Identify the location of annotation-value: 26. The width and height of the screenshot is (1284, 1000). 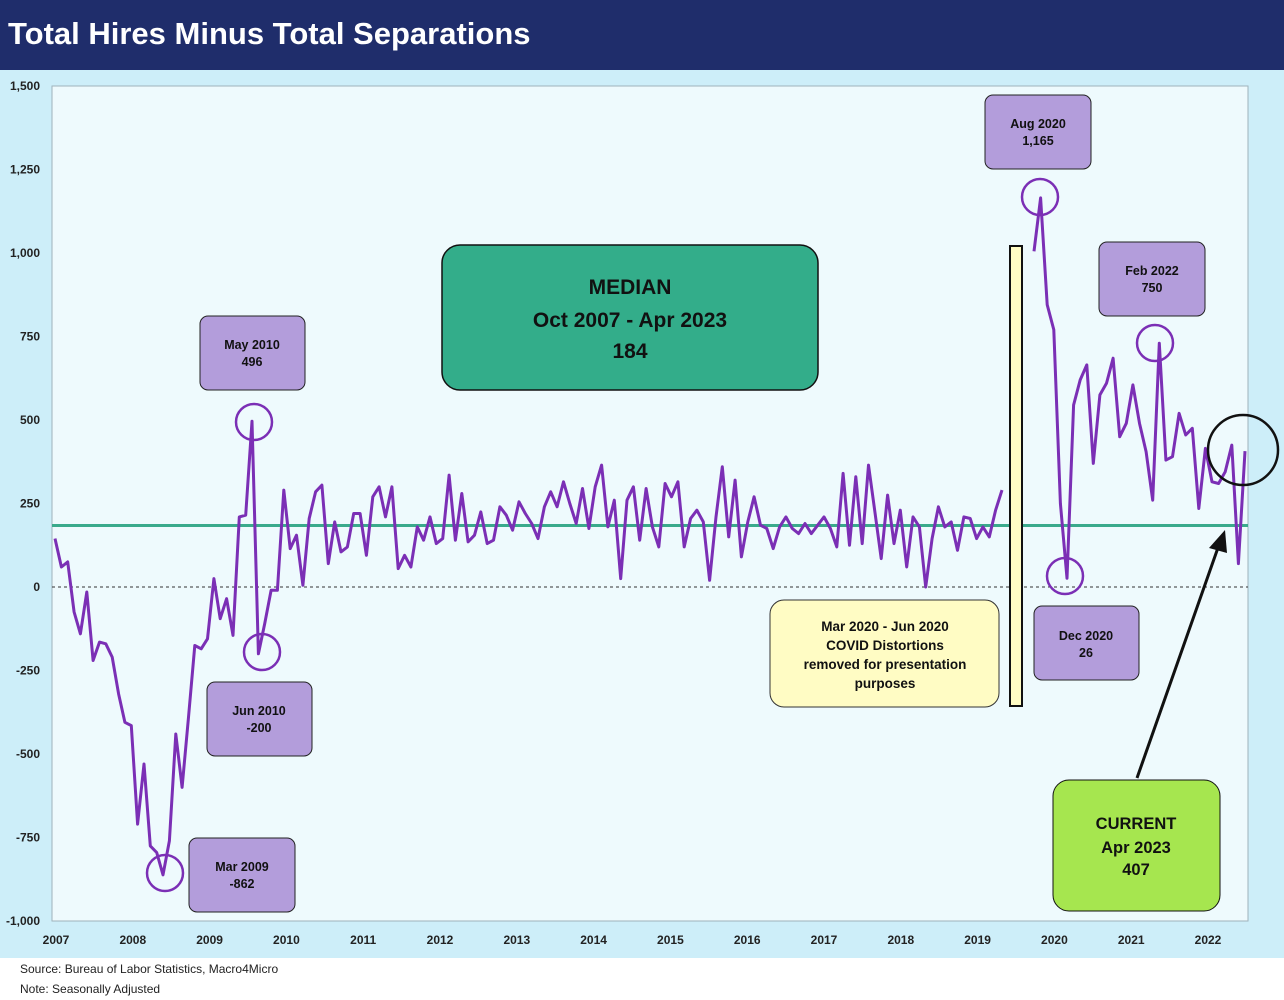
(1086, 653).